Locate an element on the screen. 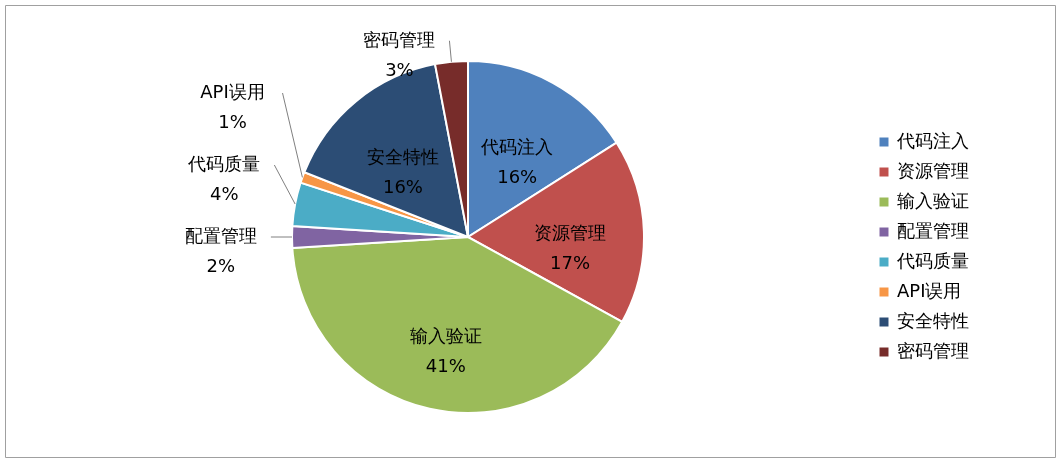 This screenshot has height=464, width=1062. legend-label: API误用 is located at coordinates (929, 290).